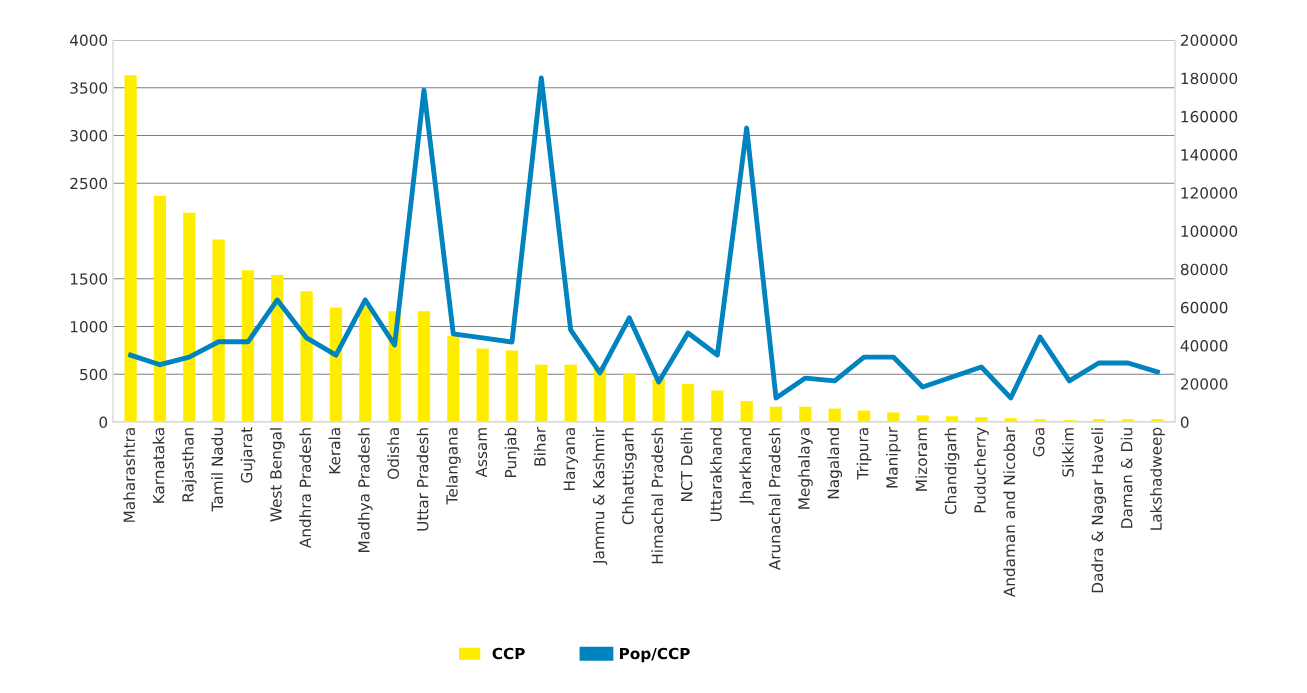 The width and height of the screenshot is (1307, 693). Describe the element at coordinates (334, 451) in the screenshot. I see `x-tick-label: Kerala` at that location.